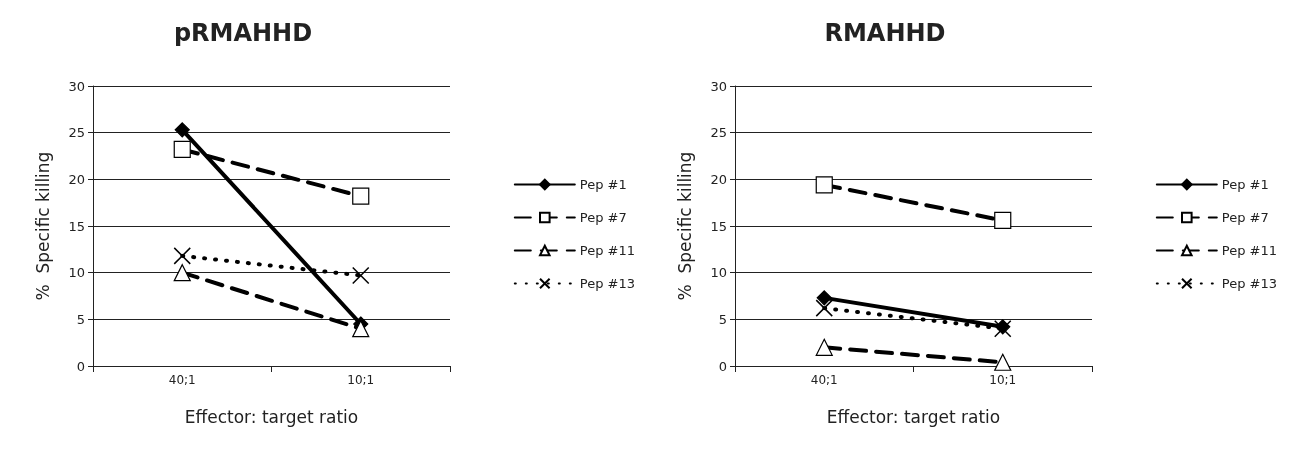  Describe the element at coordinates (885, 33) in the screenshot. I see `chart-title: RMAHHD` at that location.